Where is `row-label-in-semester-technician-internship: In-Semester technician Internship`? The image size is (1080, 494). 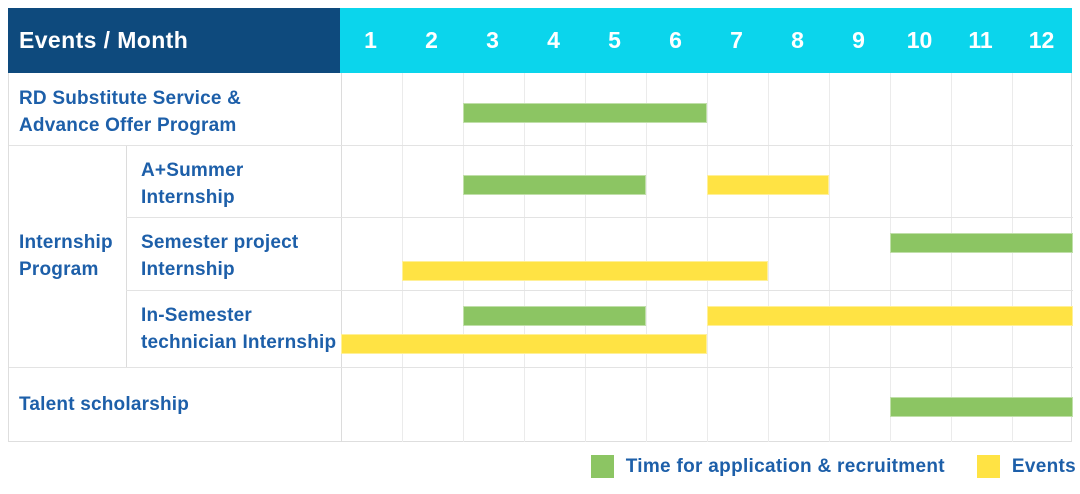 row-label-in-semester-technician-internship: In-Semester technician Internship is located at coordinates (239, 329).